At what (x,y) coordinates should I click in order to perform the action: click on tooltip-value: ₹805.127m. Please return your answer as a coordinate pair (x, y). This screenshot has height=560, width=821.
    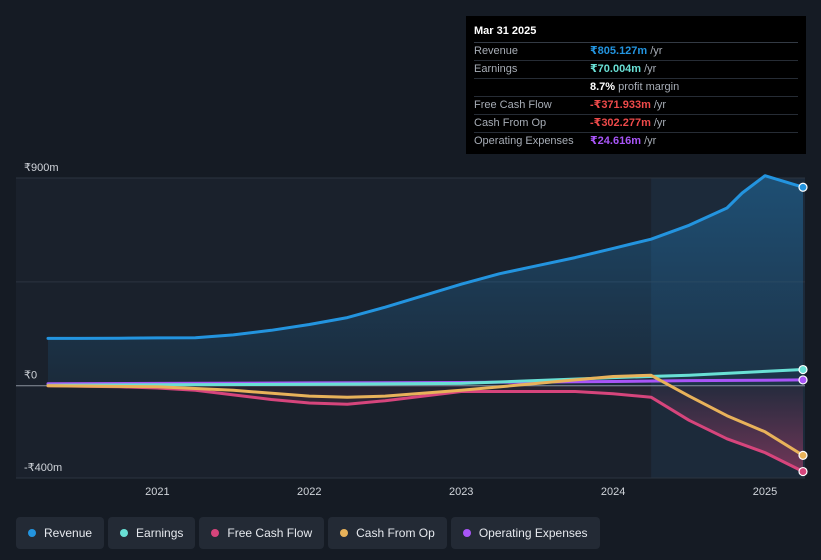
    Looking at the image, I should click on (619, 51).